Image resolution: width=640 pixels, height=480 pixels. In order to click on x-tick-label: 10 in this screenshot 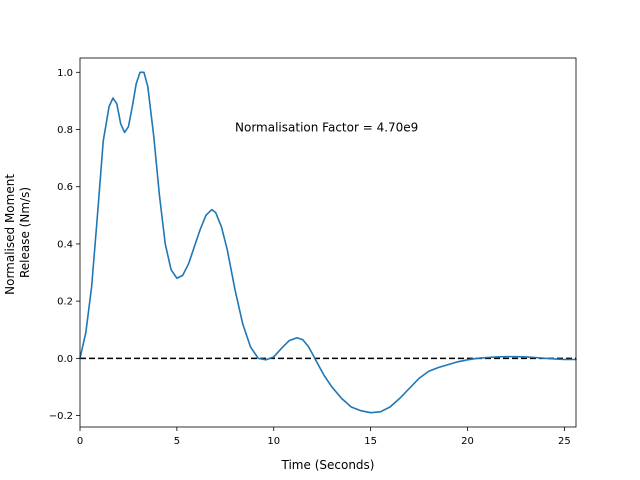, I will do `click(273, 441)`.